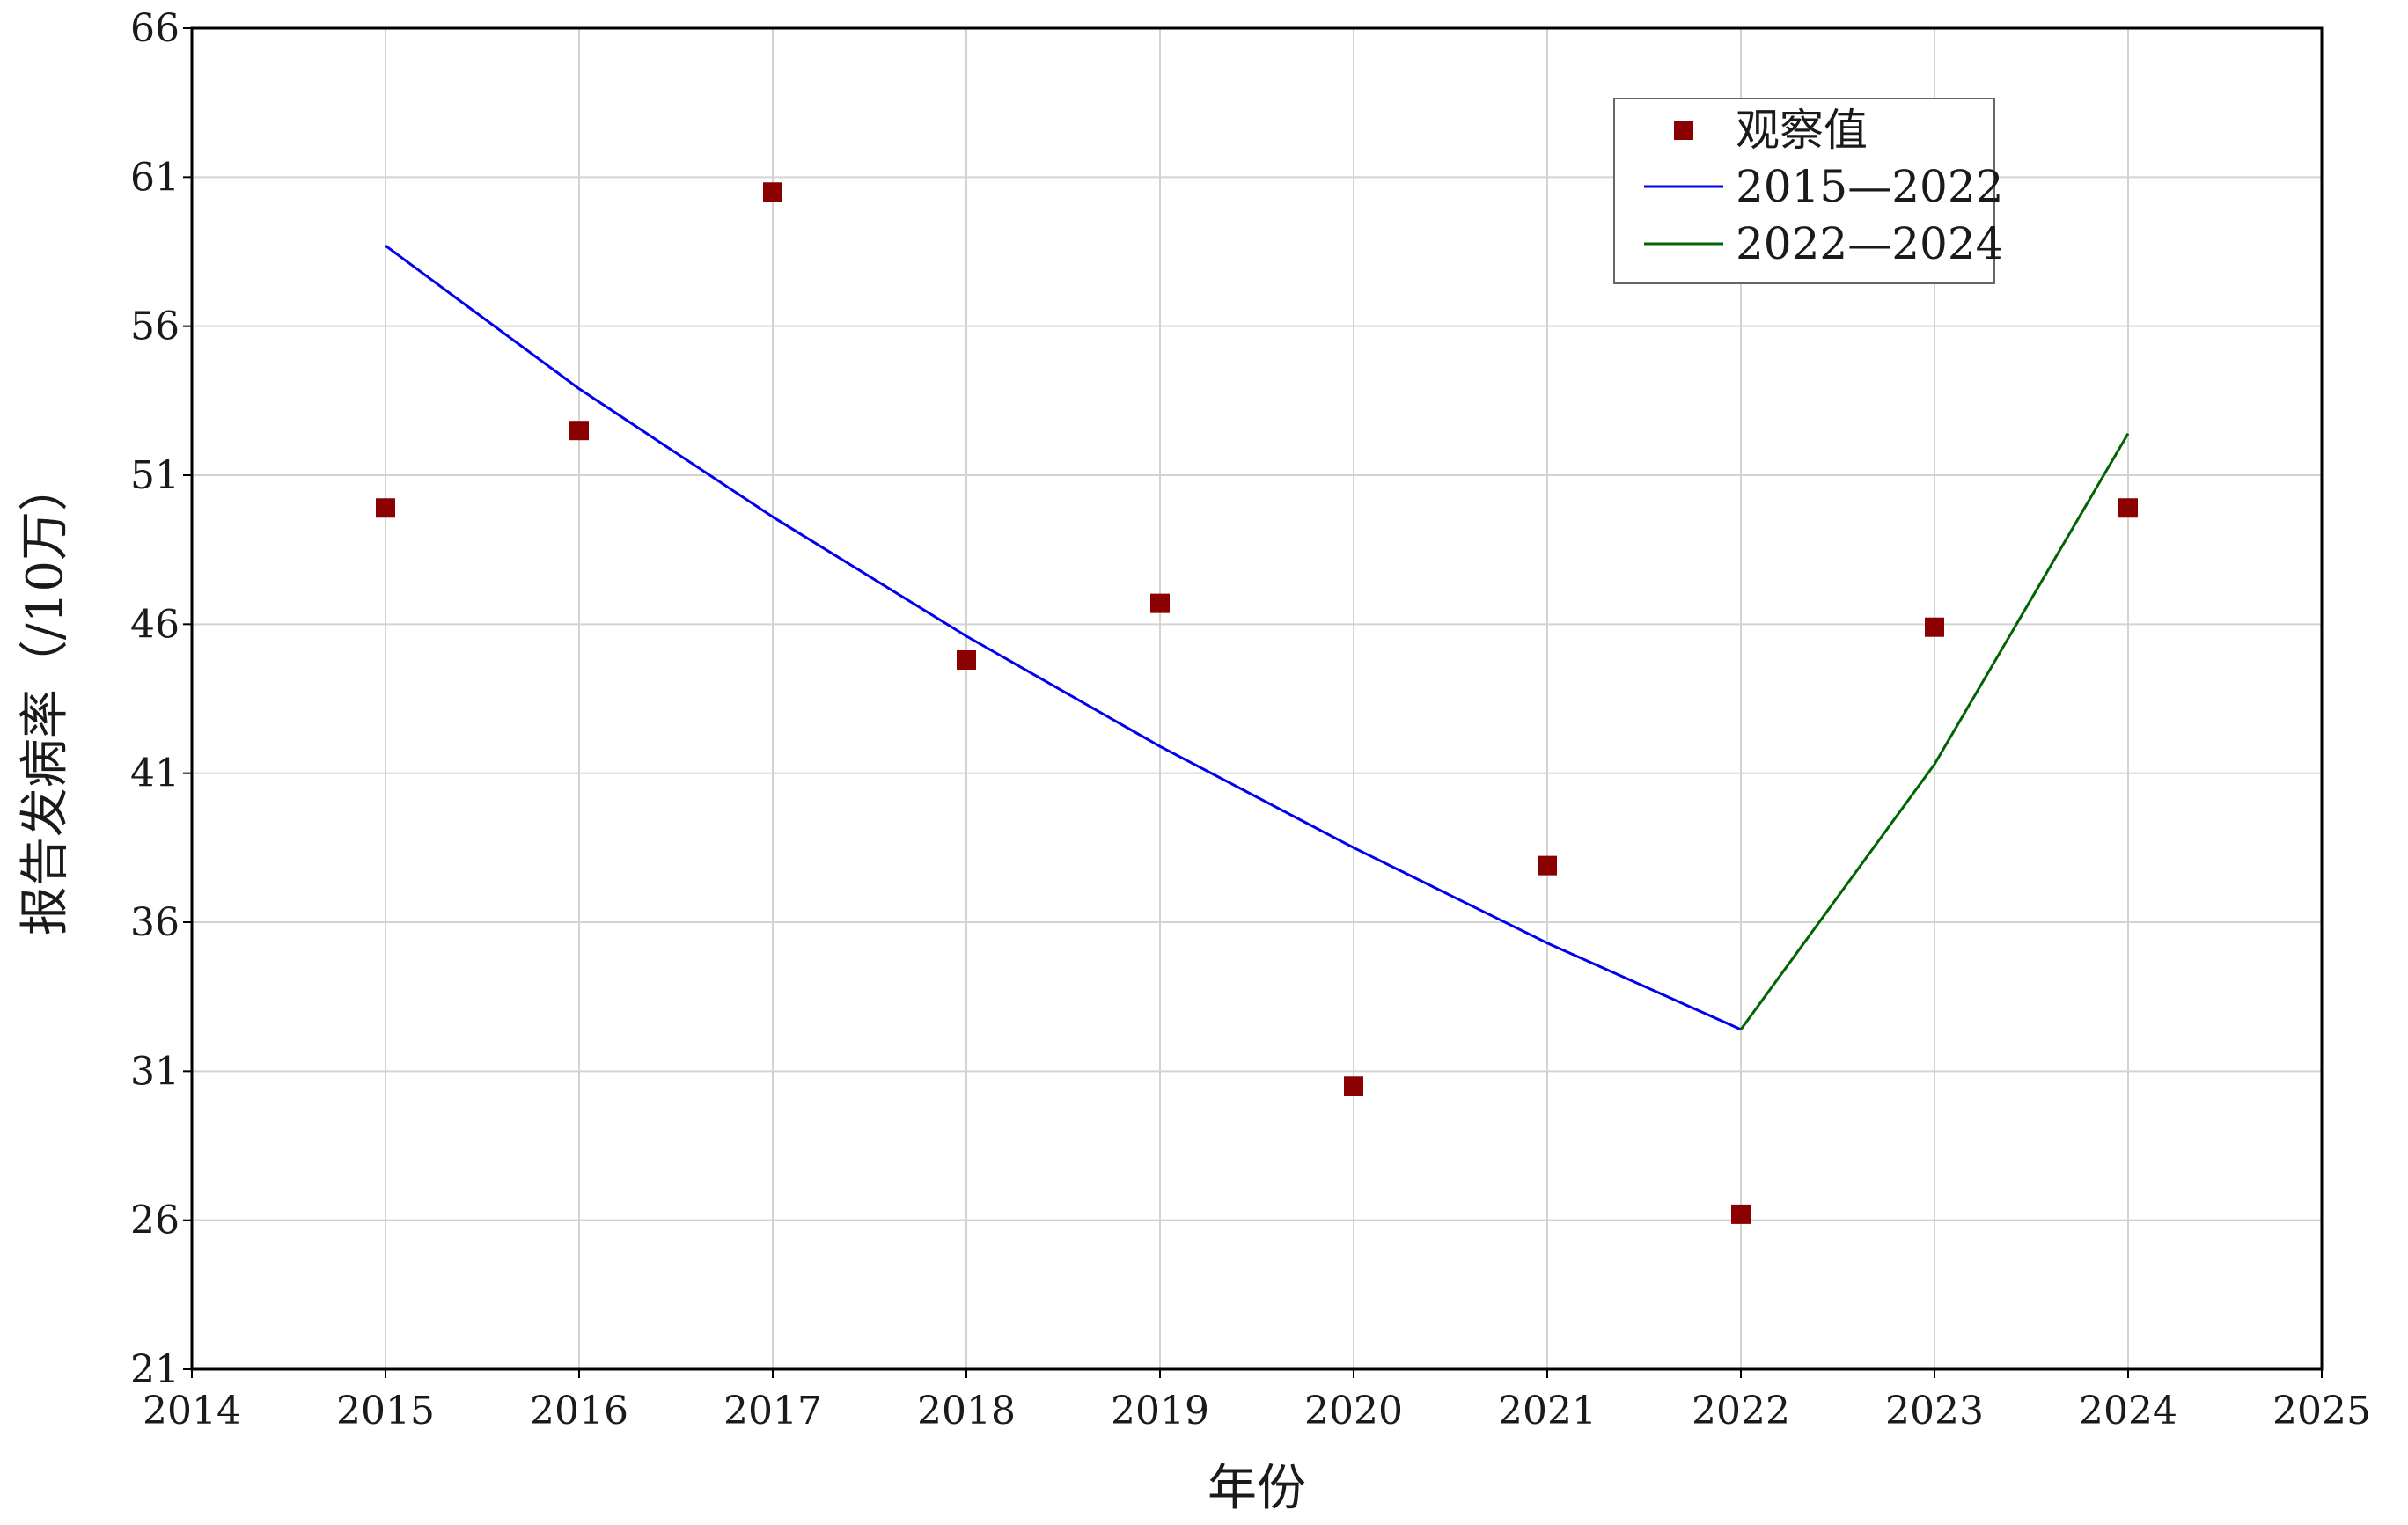 The height and width of the screenshot is (1525, 2408). What do you see at coordinates (772, 1411) in the screenshot?
I see `x-tick-label: 2017` at bounding box center [772, 1411].